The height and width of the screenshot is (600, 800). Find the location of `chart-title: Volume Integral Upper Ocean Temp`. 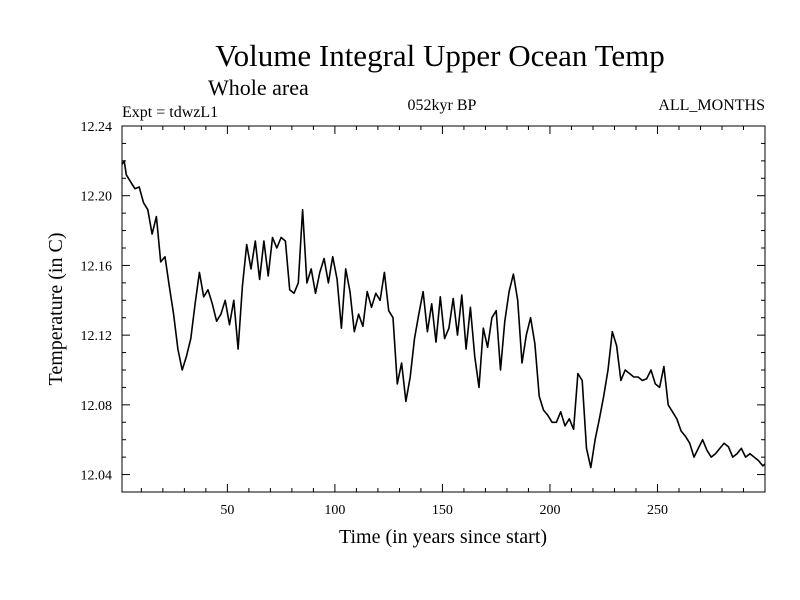

chart-title: Volume Integral Upper Ocean Temp is located at coordinates (440, 55).